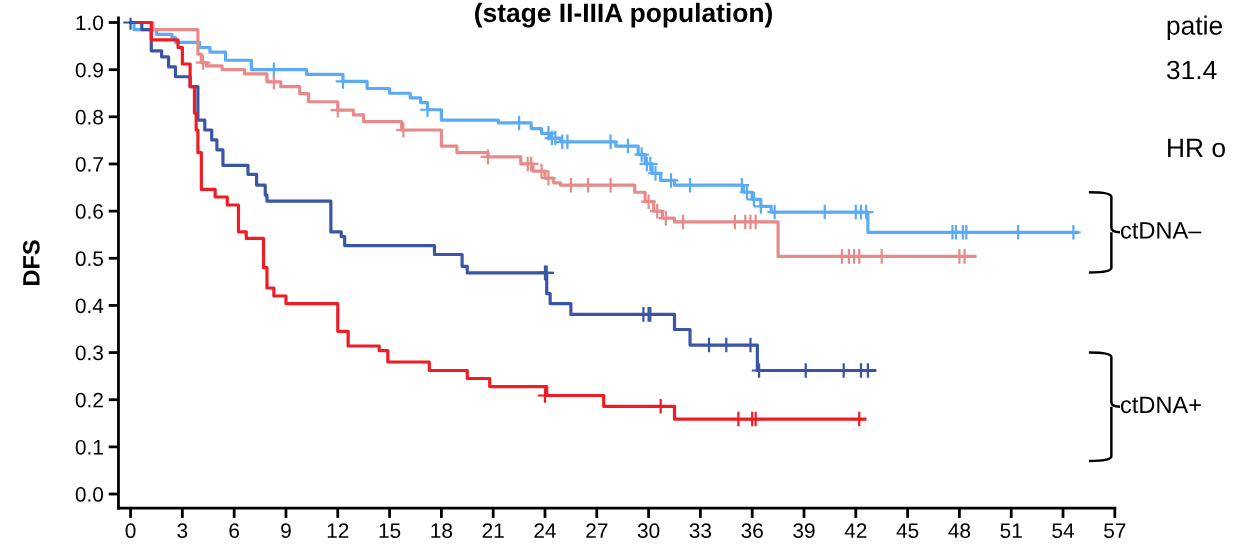 The image size is (1247, 556). Describe the element at coordinates (89, 400) in the screenshot. I see `y-tick-label: 0.2` at that location.